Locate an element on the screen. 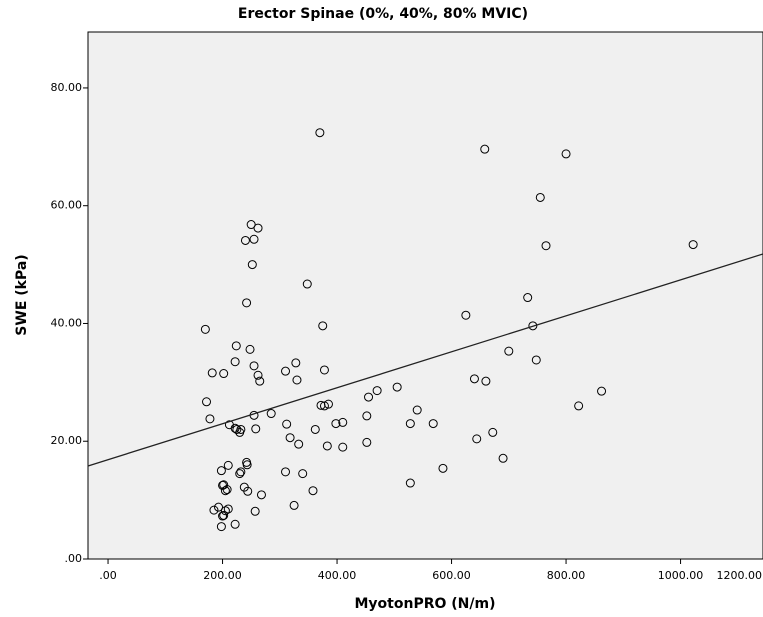 Image resolution: width=763 pixels, height=617 pixels. x-tick-label: 1200.00 is located at coordinates (740, 575).